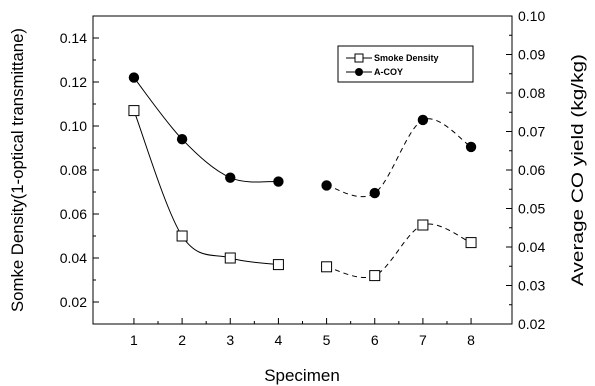 The height and width of the screenshot is (386, 595). Describe the element at coordinates (73, 258) in the screenshot. I see `left-y-tick-label: 0.04` at that location.